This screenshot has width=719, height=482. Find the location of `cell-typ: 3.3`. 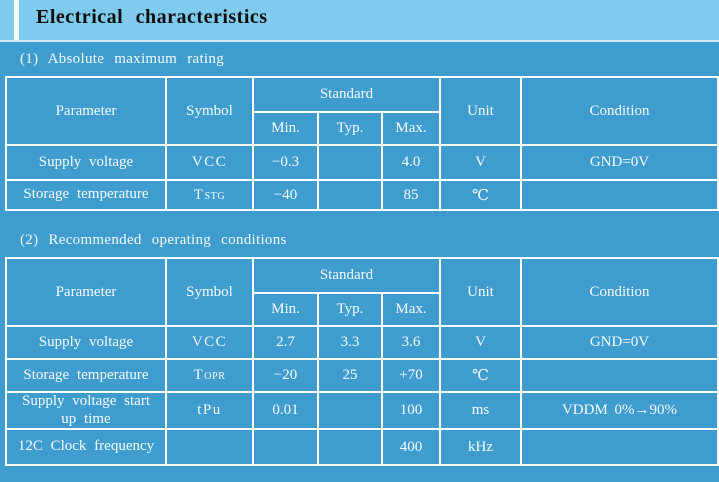

cell-typ: 3.3 is located at coordinates (350, 342).